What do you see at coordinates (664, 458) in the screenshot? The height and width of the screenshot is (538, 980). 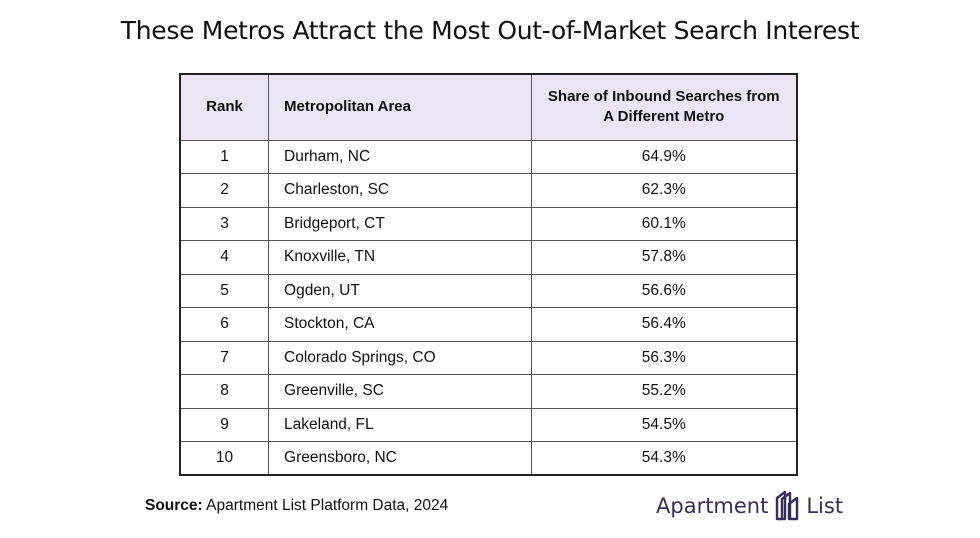 I see `share-cell: 54.3%` at bounding box center [664, 458].